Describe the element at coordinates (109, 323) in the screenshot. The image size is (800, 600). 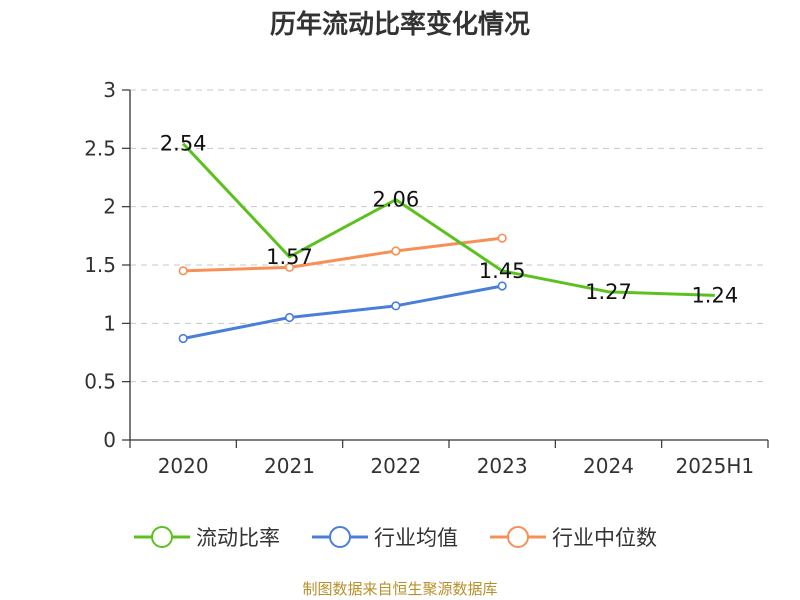
I see `y-tick-label: 1` at that location.